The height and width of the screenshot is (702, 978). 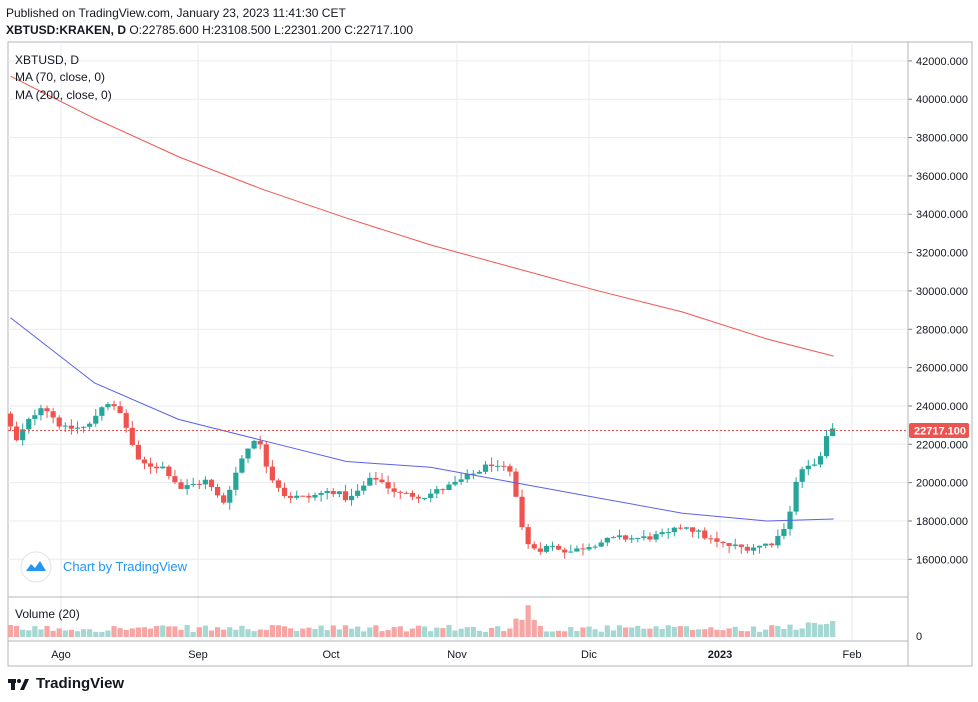 I want to click on time-tick-label: Sep, so click(x=198, y=655).